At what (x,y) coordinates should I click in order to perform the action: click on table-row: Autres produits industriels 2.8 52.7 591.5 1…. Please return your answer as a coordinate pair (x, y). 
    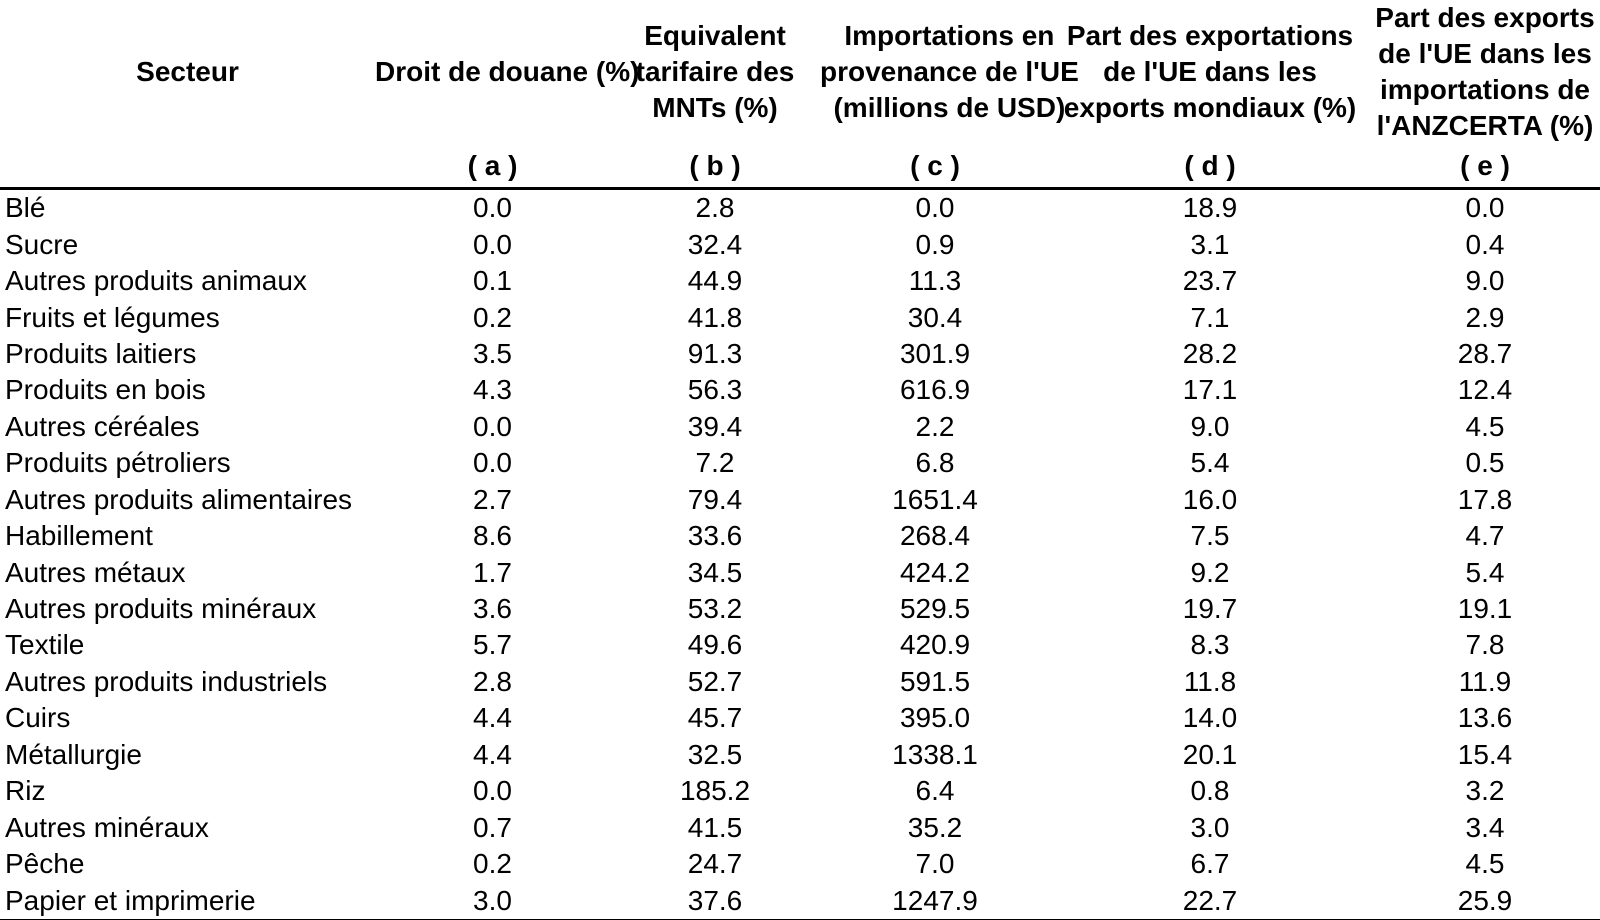
    Looking at the image, I should click on (800, 682).